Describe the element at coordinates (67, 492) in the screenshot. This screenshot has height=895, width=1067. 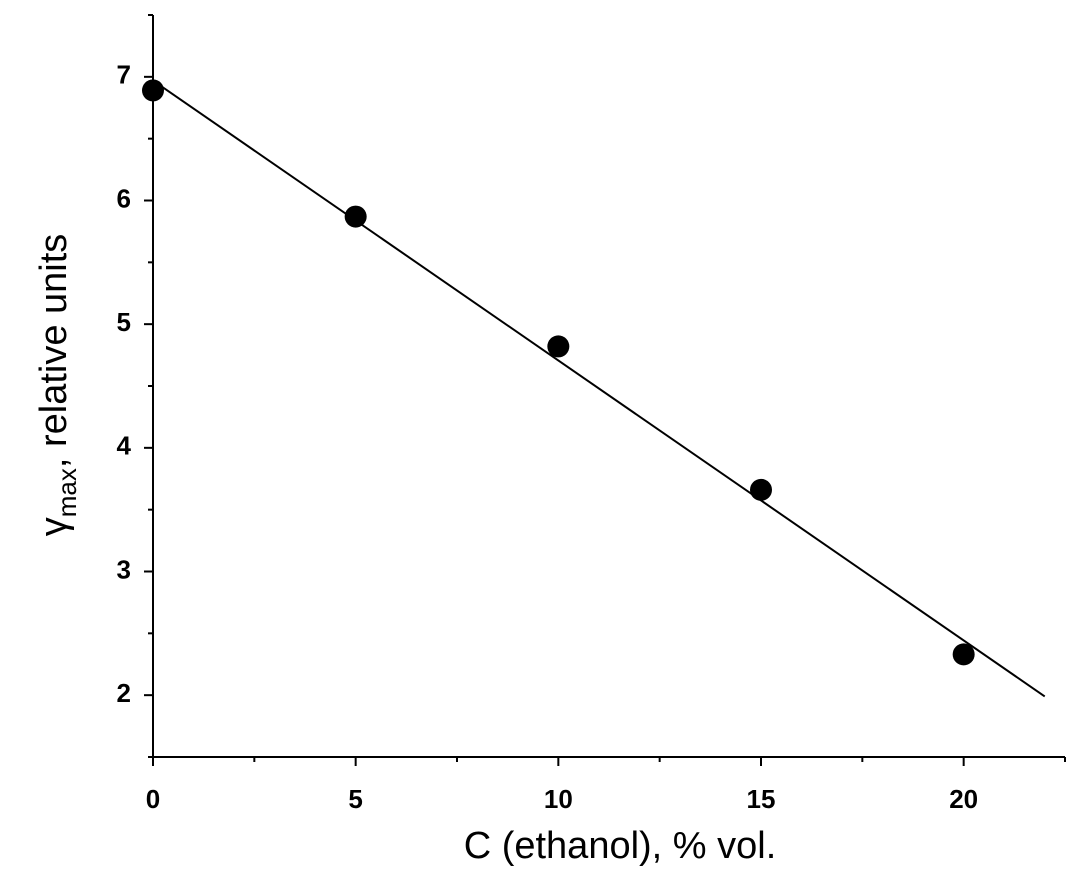
I see `y-label-subscript: max` at that location.